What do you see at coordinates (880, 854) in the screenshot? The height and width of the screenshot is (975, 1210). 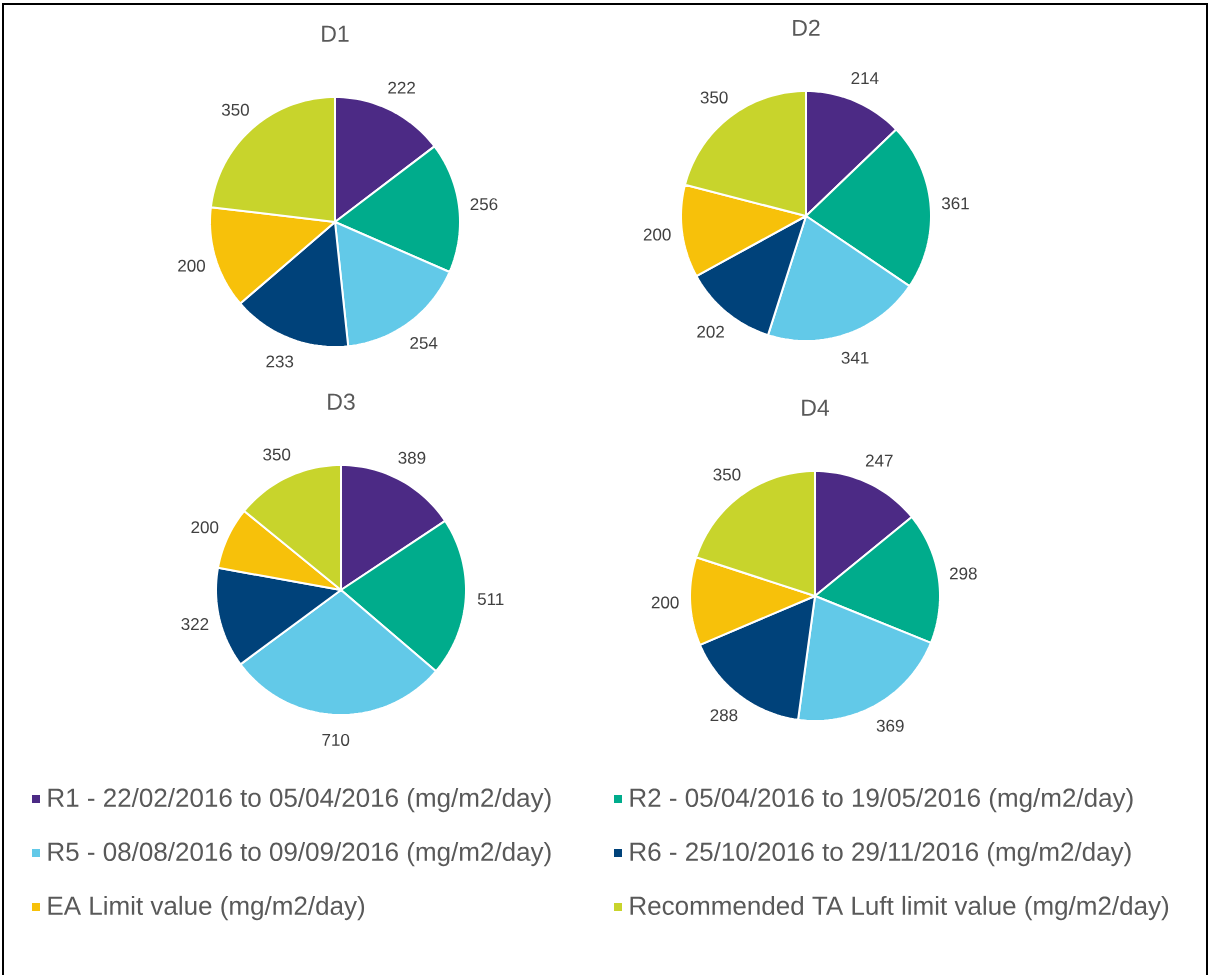 I see `legend-label: R6 - 25/10/2016 to 29/11/2016 (mg/m2/day)` at bounding box center [880, 854].